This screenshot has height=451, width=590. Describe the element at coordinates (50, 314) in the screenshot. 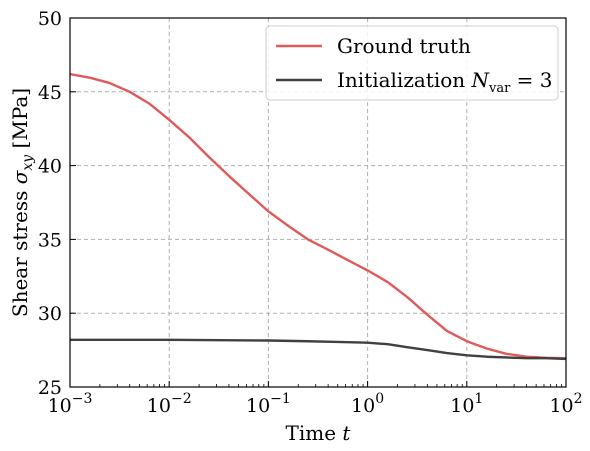

I see `y-tick-label: 30` at that location.